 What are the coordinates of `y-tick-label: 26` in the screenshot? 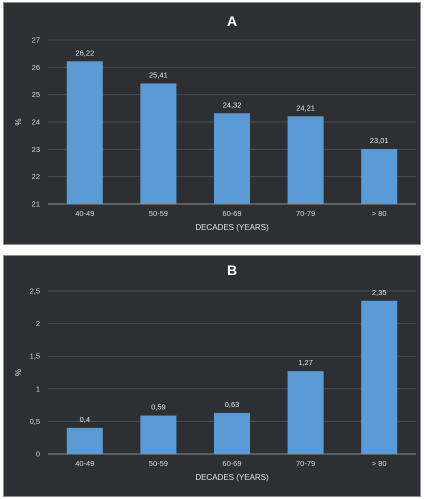 It's located at (36, 67).